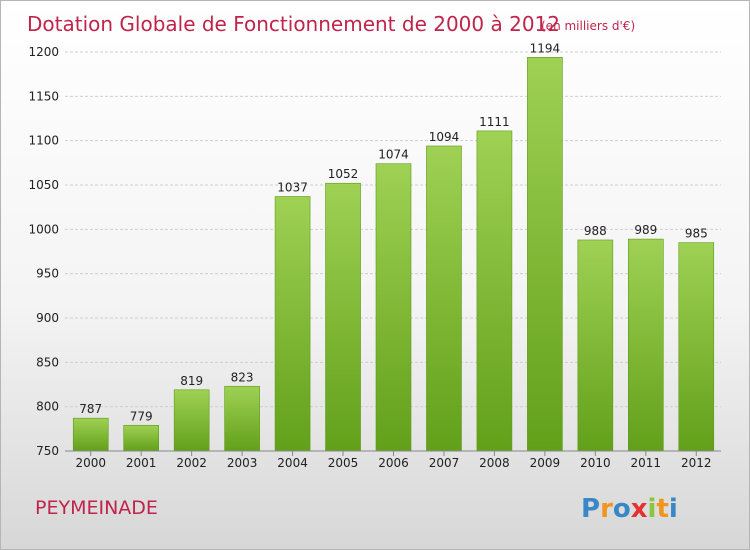  What do you see at coordinates (444, 463) in the screenshot?
I see `x-tick-label: 2007` at bounding box center [444, 463].